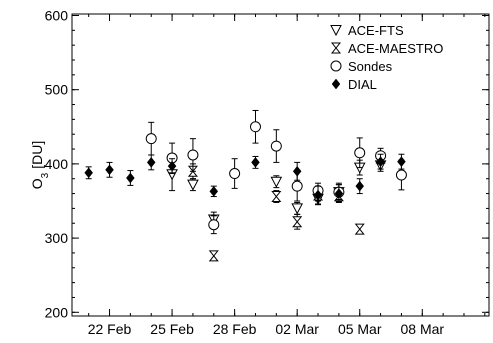 The height and width of the screenshot is (343, 493). I want to click on y-tick-label: 300, so click(57, 238).